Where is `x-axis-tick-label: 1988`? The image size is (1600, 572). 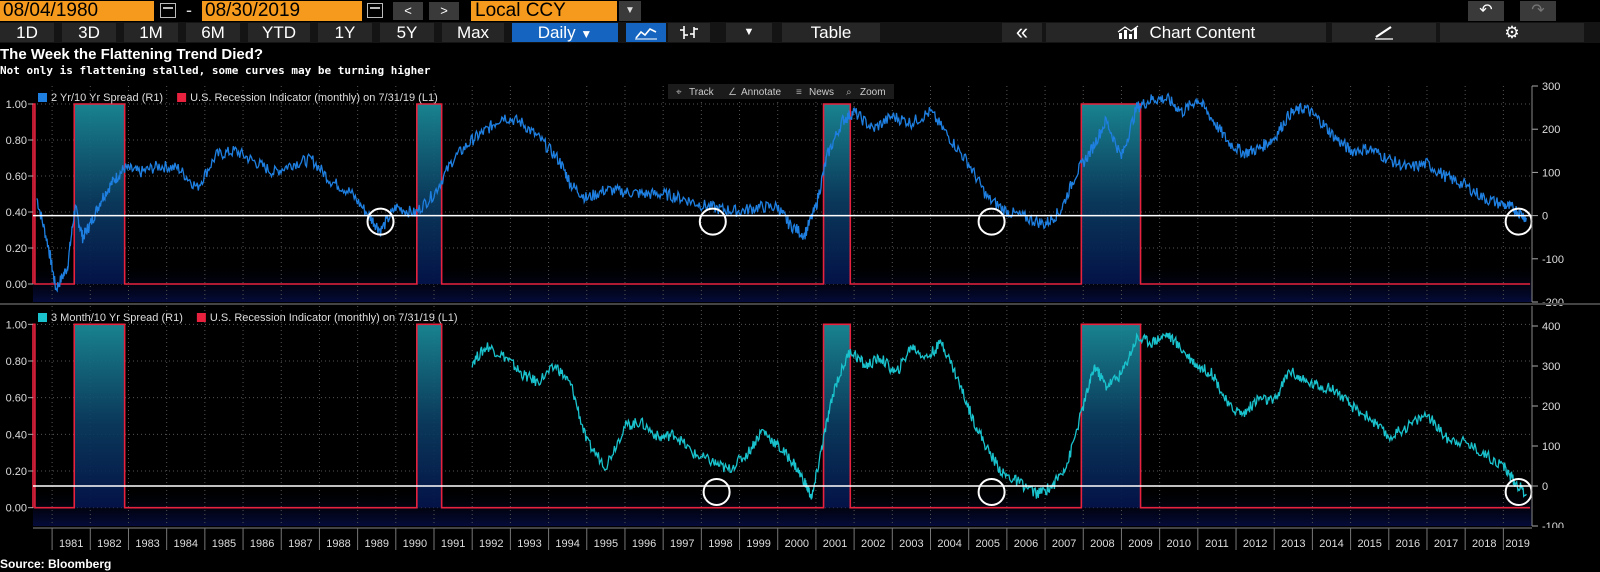 x-axis-tick-label: 1988 is located at coordinates (338, 544).